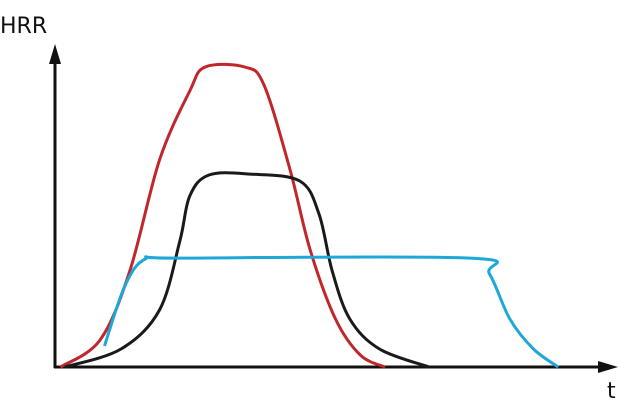 The height and width of the screenshot is (418, 636). Describe the element at coordinates (55, 54) in the screenshot. I see `y-axis-arrow` at that location.